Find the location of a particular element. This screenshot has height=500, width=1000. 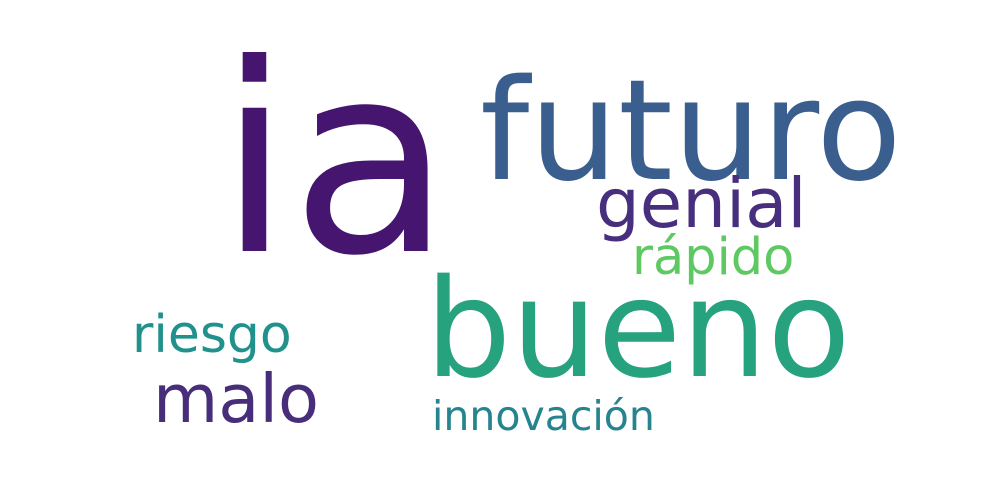

word-riesgo: riesgo is located at coordinates (212, 335).